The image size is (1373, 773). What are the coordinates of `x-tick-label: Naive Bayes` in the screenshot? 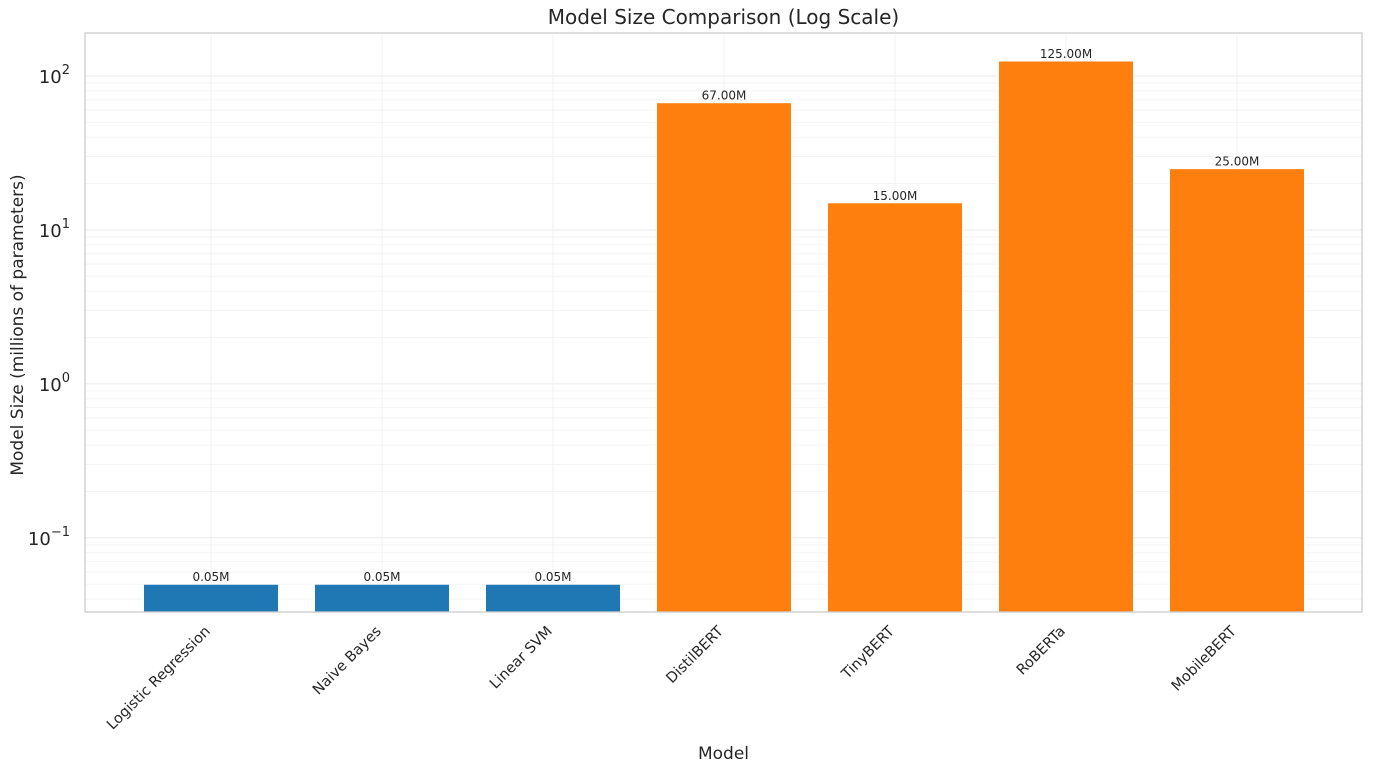 It's located at (347, 661).